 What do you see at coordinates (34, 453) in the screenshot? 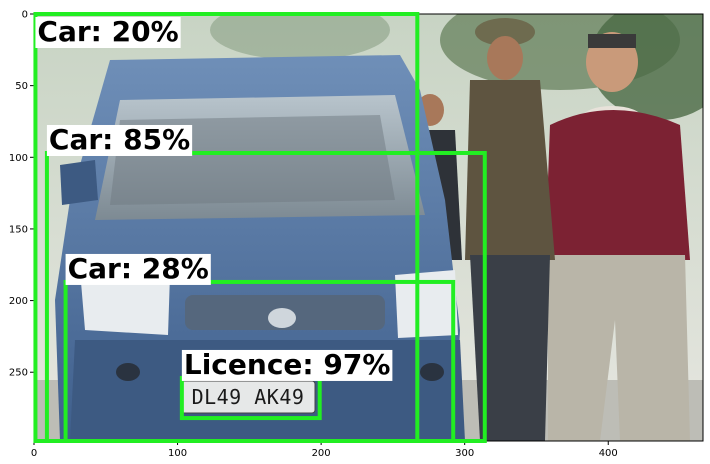
I see `x-tick-label: 0` at bounding box center [34, 453].